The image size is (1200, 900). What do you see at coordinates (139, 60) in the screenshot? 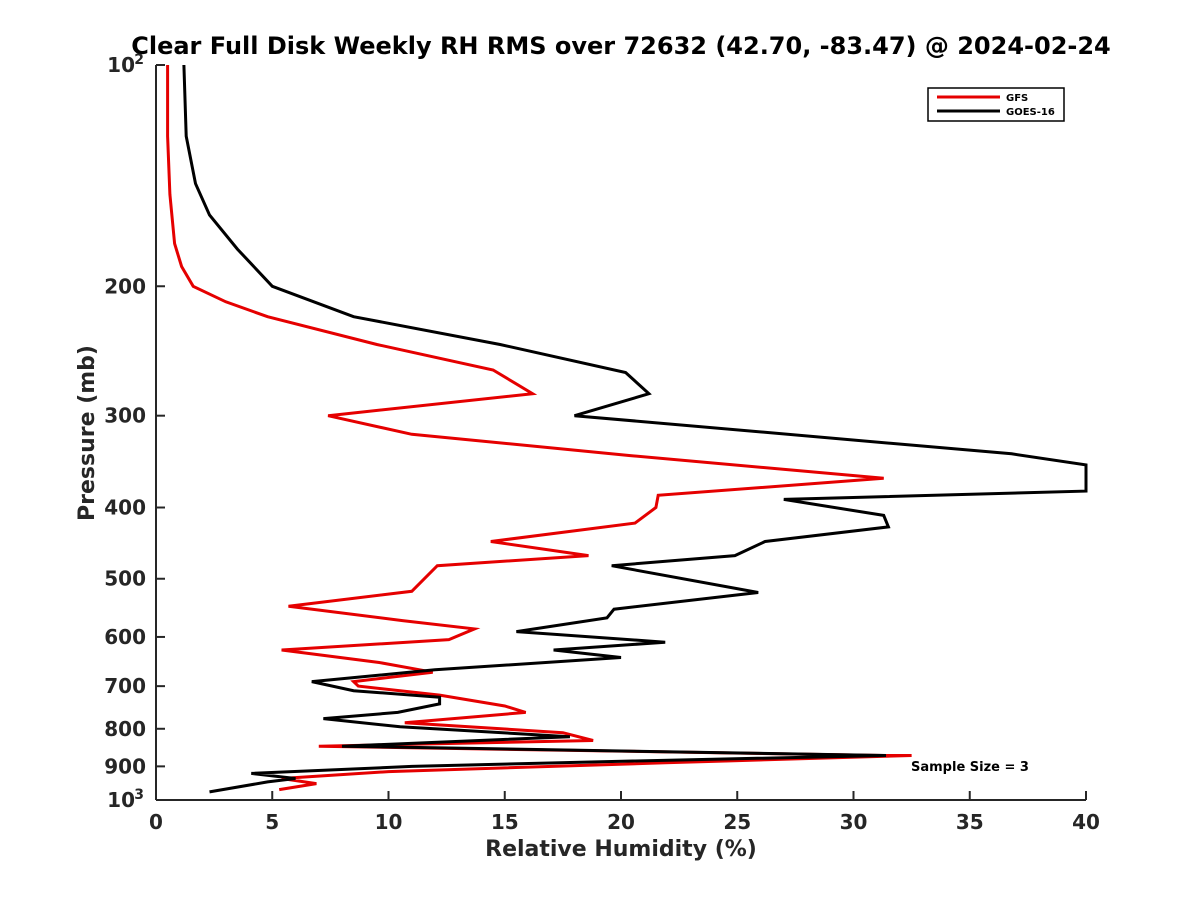
I see `y-tick-exponent: 2` at bounding box center [139, 60].